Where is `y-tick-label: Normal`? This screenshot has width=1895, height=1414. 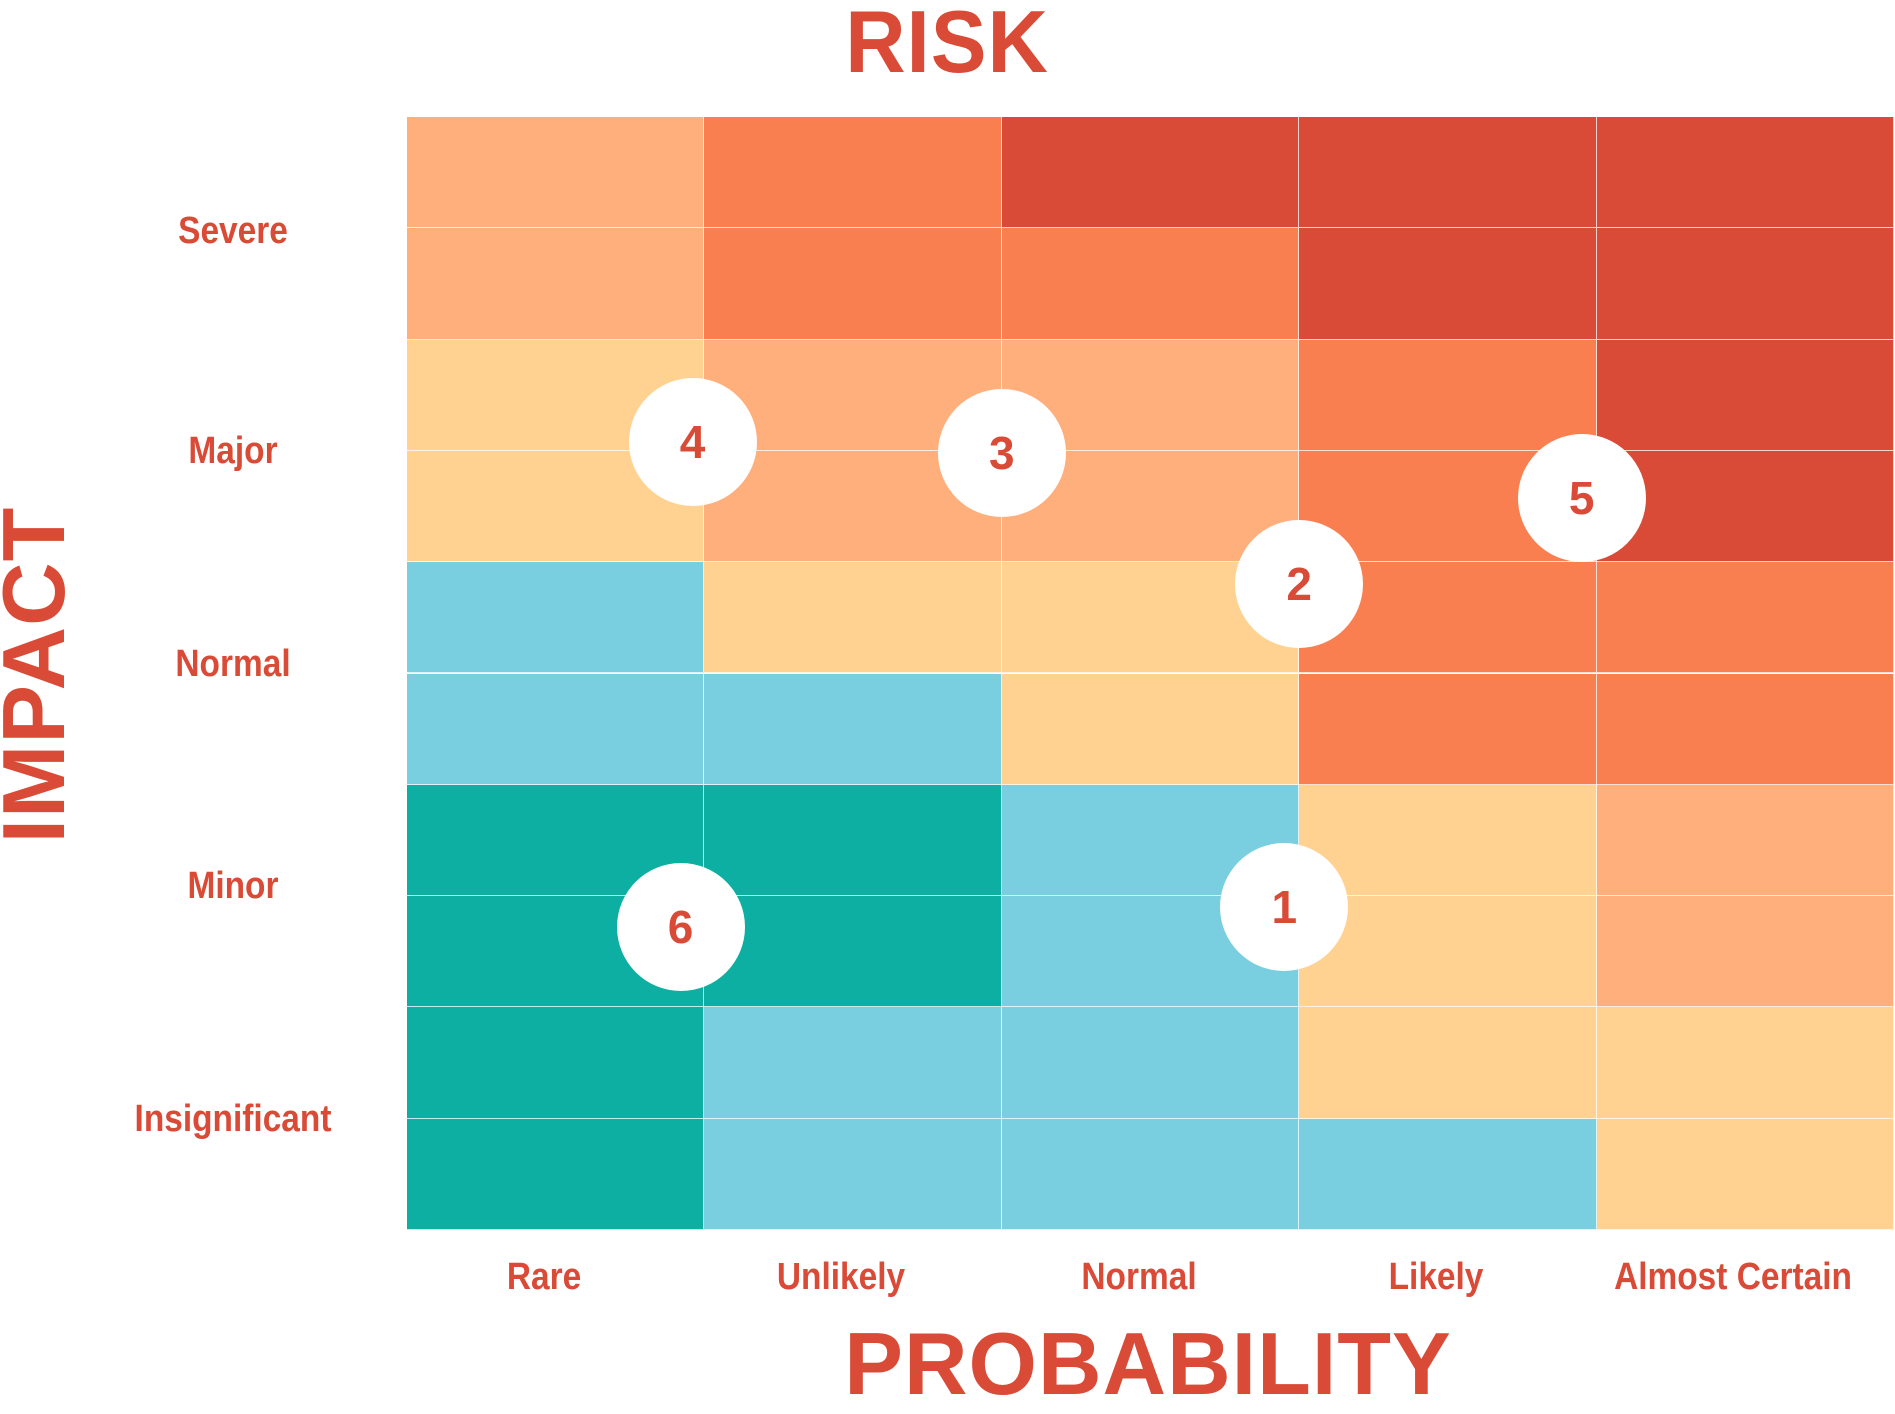
y-tick-label: Normal is located at coordinates (233, 663).